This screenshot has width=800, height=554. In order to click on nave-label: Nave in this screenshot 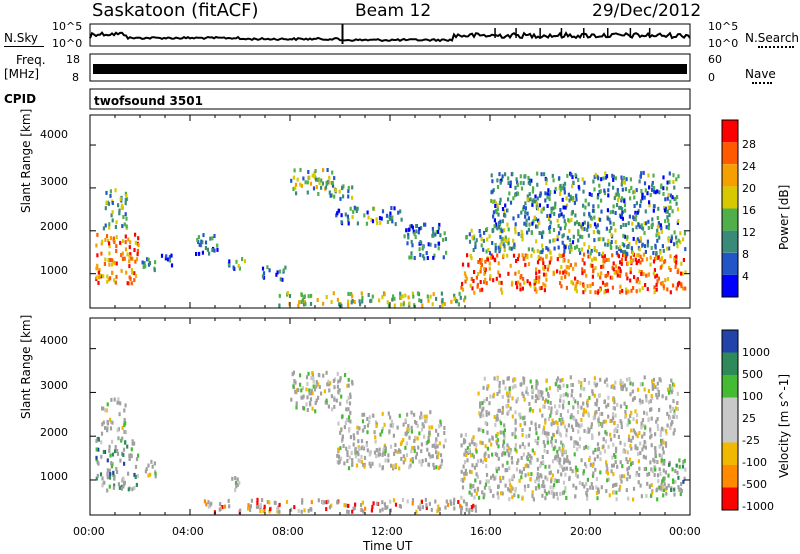, I will do `click(760, 74)`.